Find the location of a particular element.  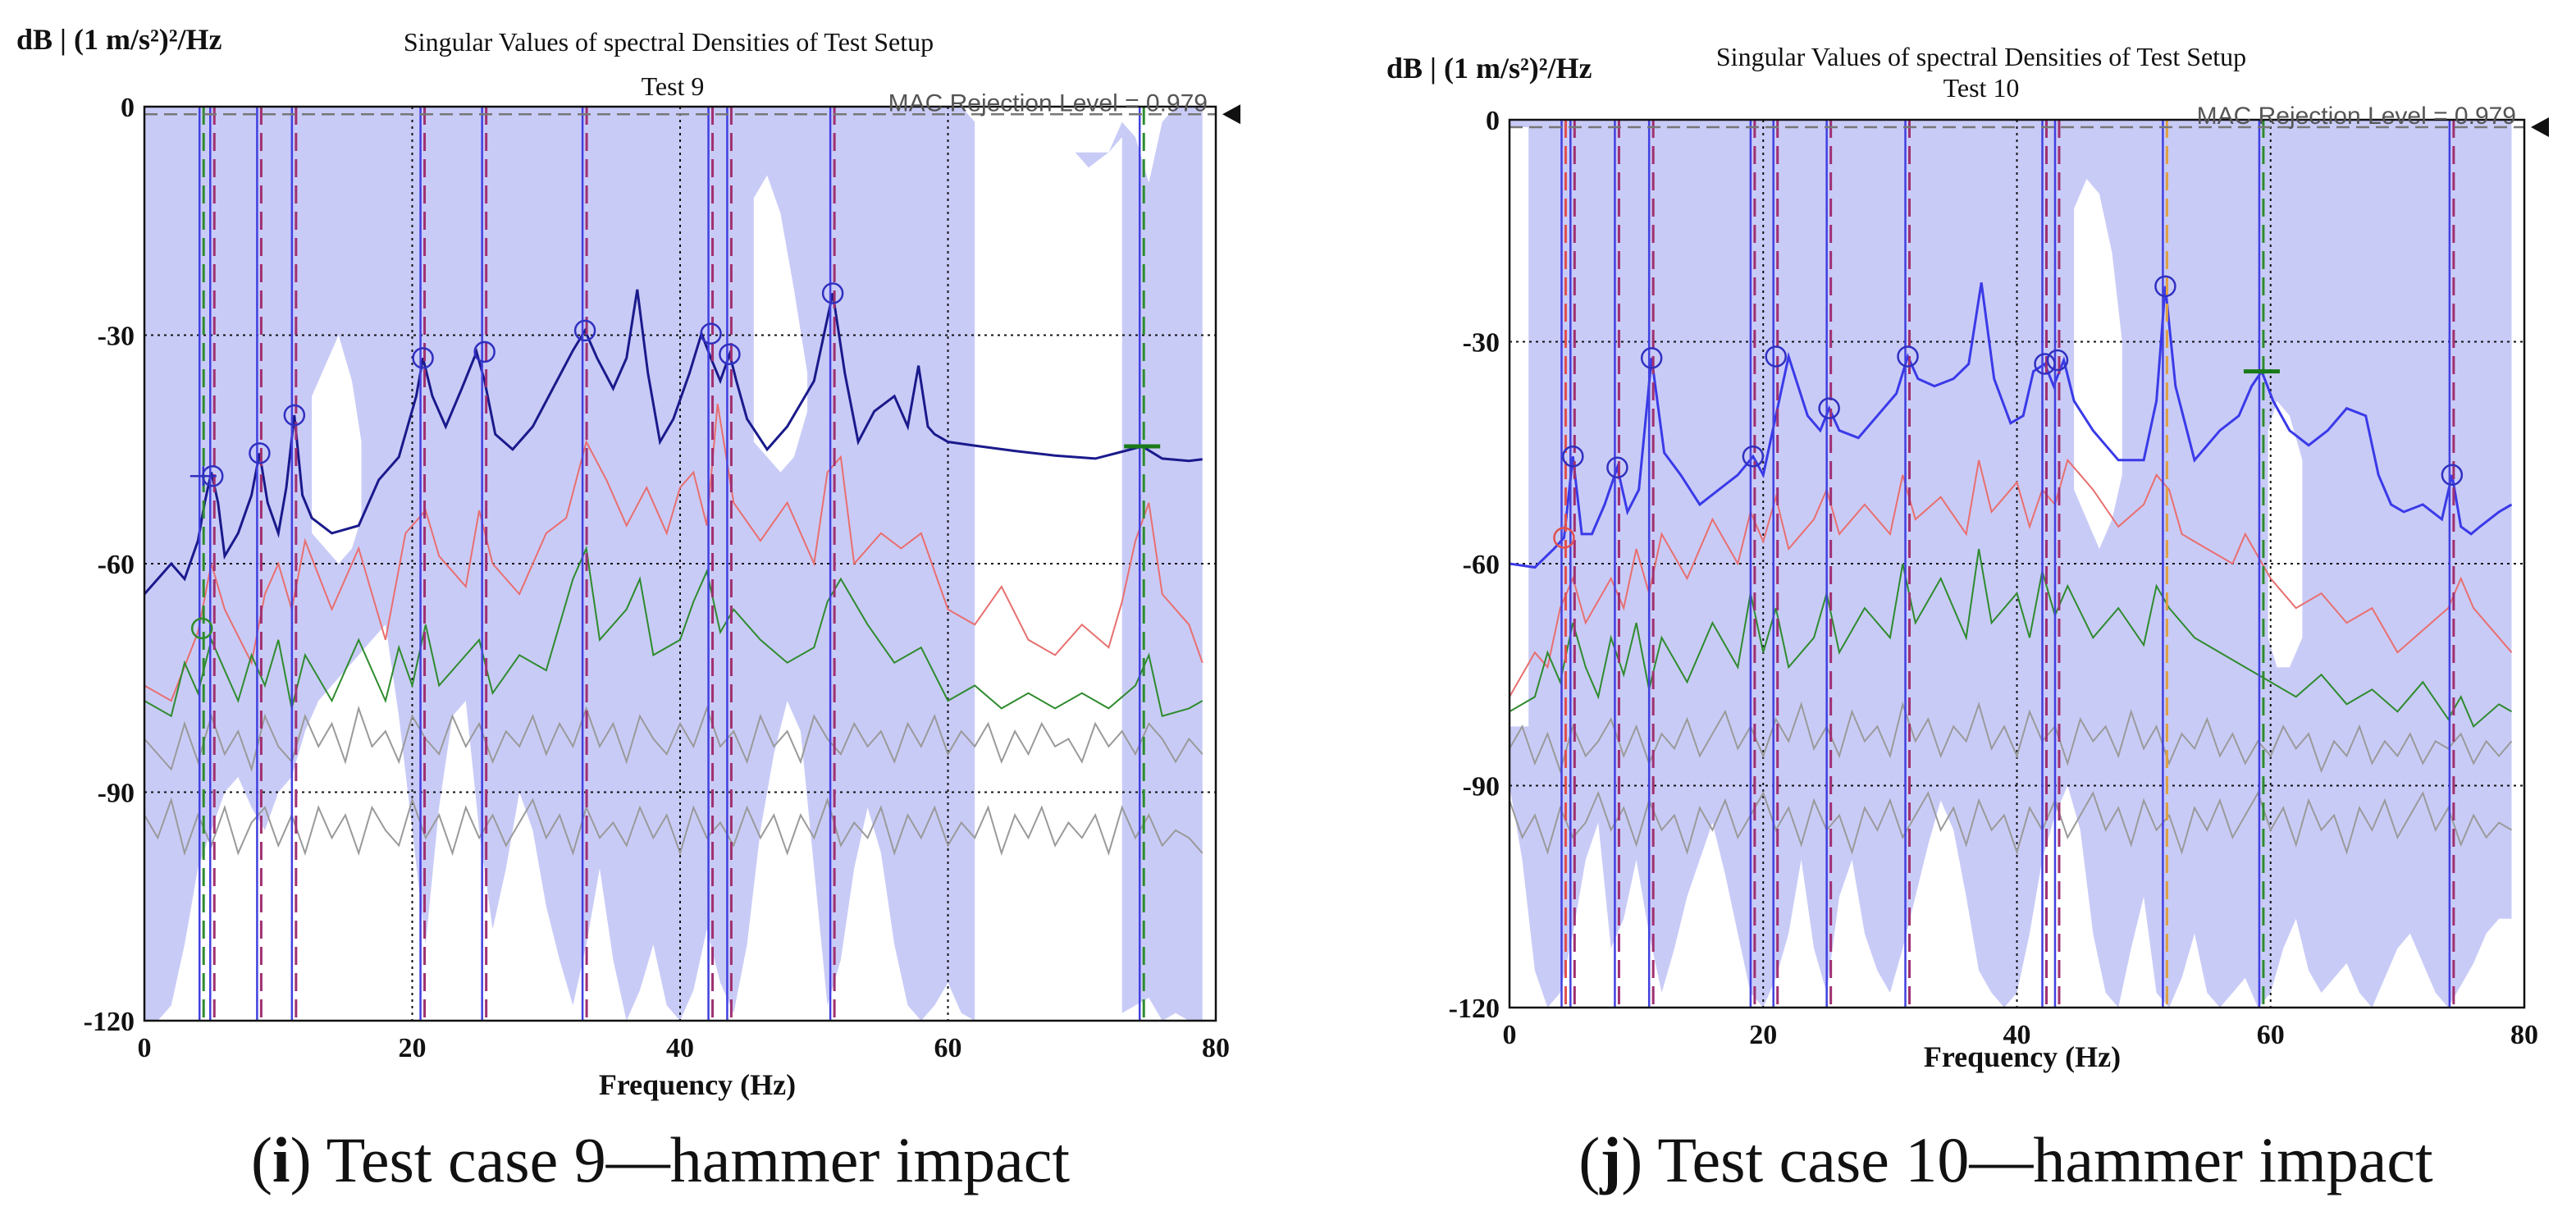

caption-text-right: Test case 10—hammer impact is located at coordinates (2045, 1159).